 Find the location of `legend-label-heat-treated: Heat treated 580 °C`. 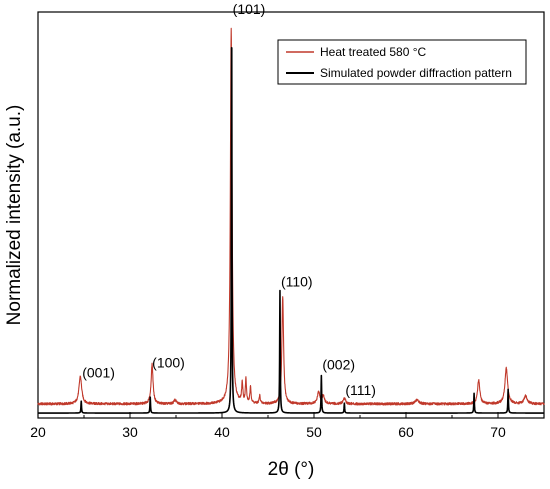

legend-label-heat-treated: Heat treated 580 °C is located at coordinates (373, 52).